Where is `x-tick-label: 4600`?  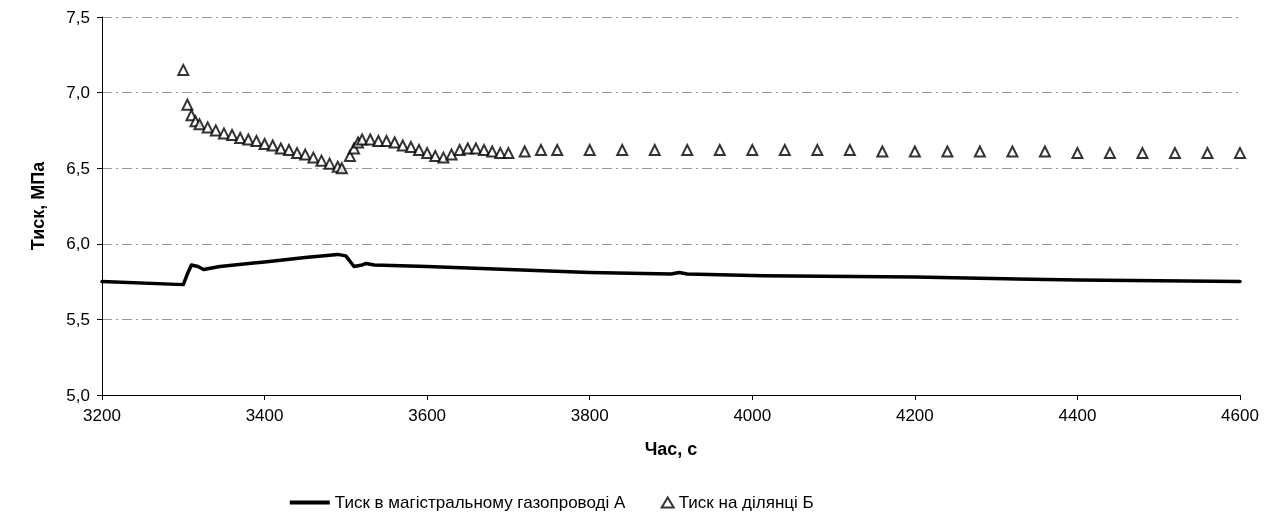 x-tick-label: 4600 is located at coordinates (1240, 415).